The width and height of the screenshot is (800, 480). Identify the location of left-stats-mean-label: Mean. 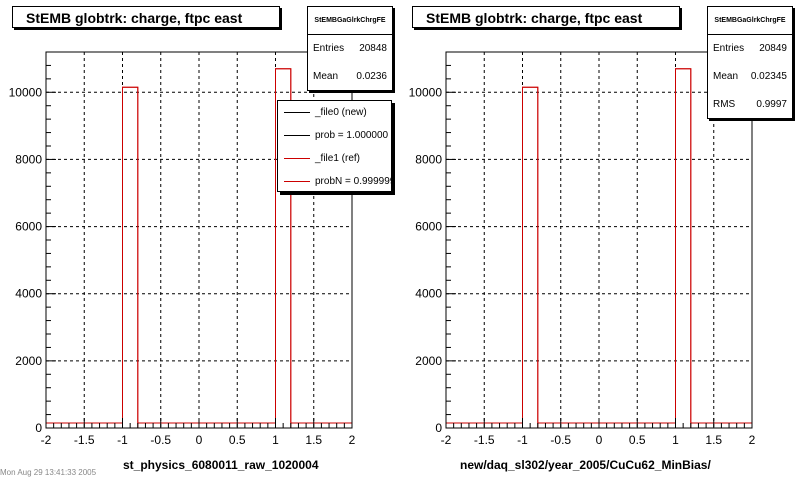
(326, 76).